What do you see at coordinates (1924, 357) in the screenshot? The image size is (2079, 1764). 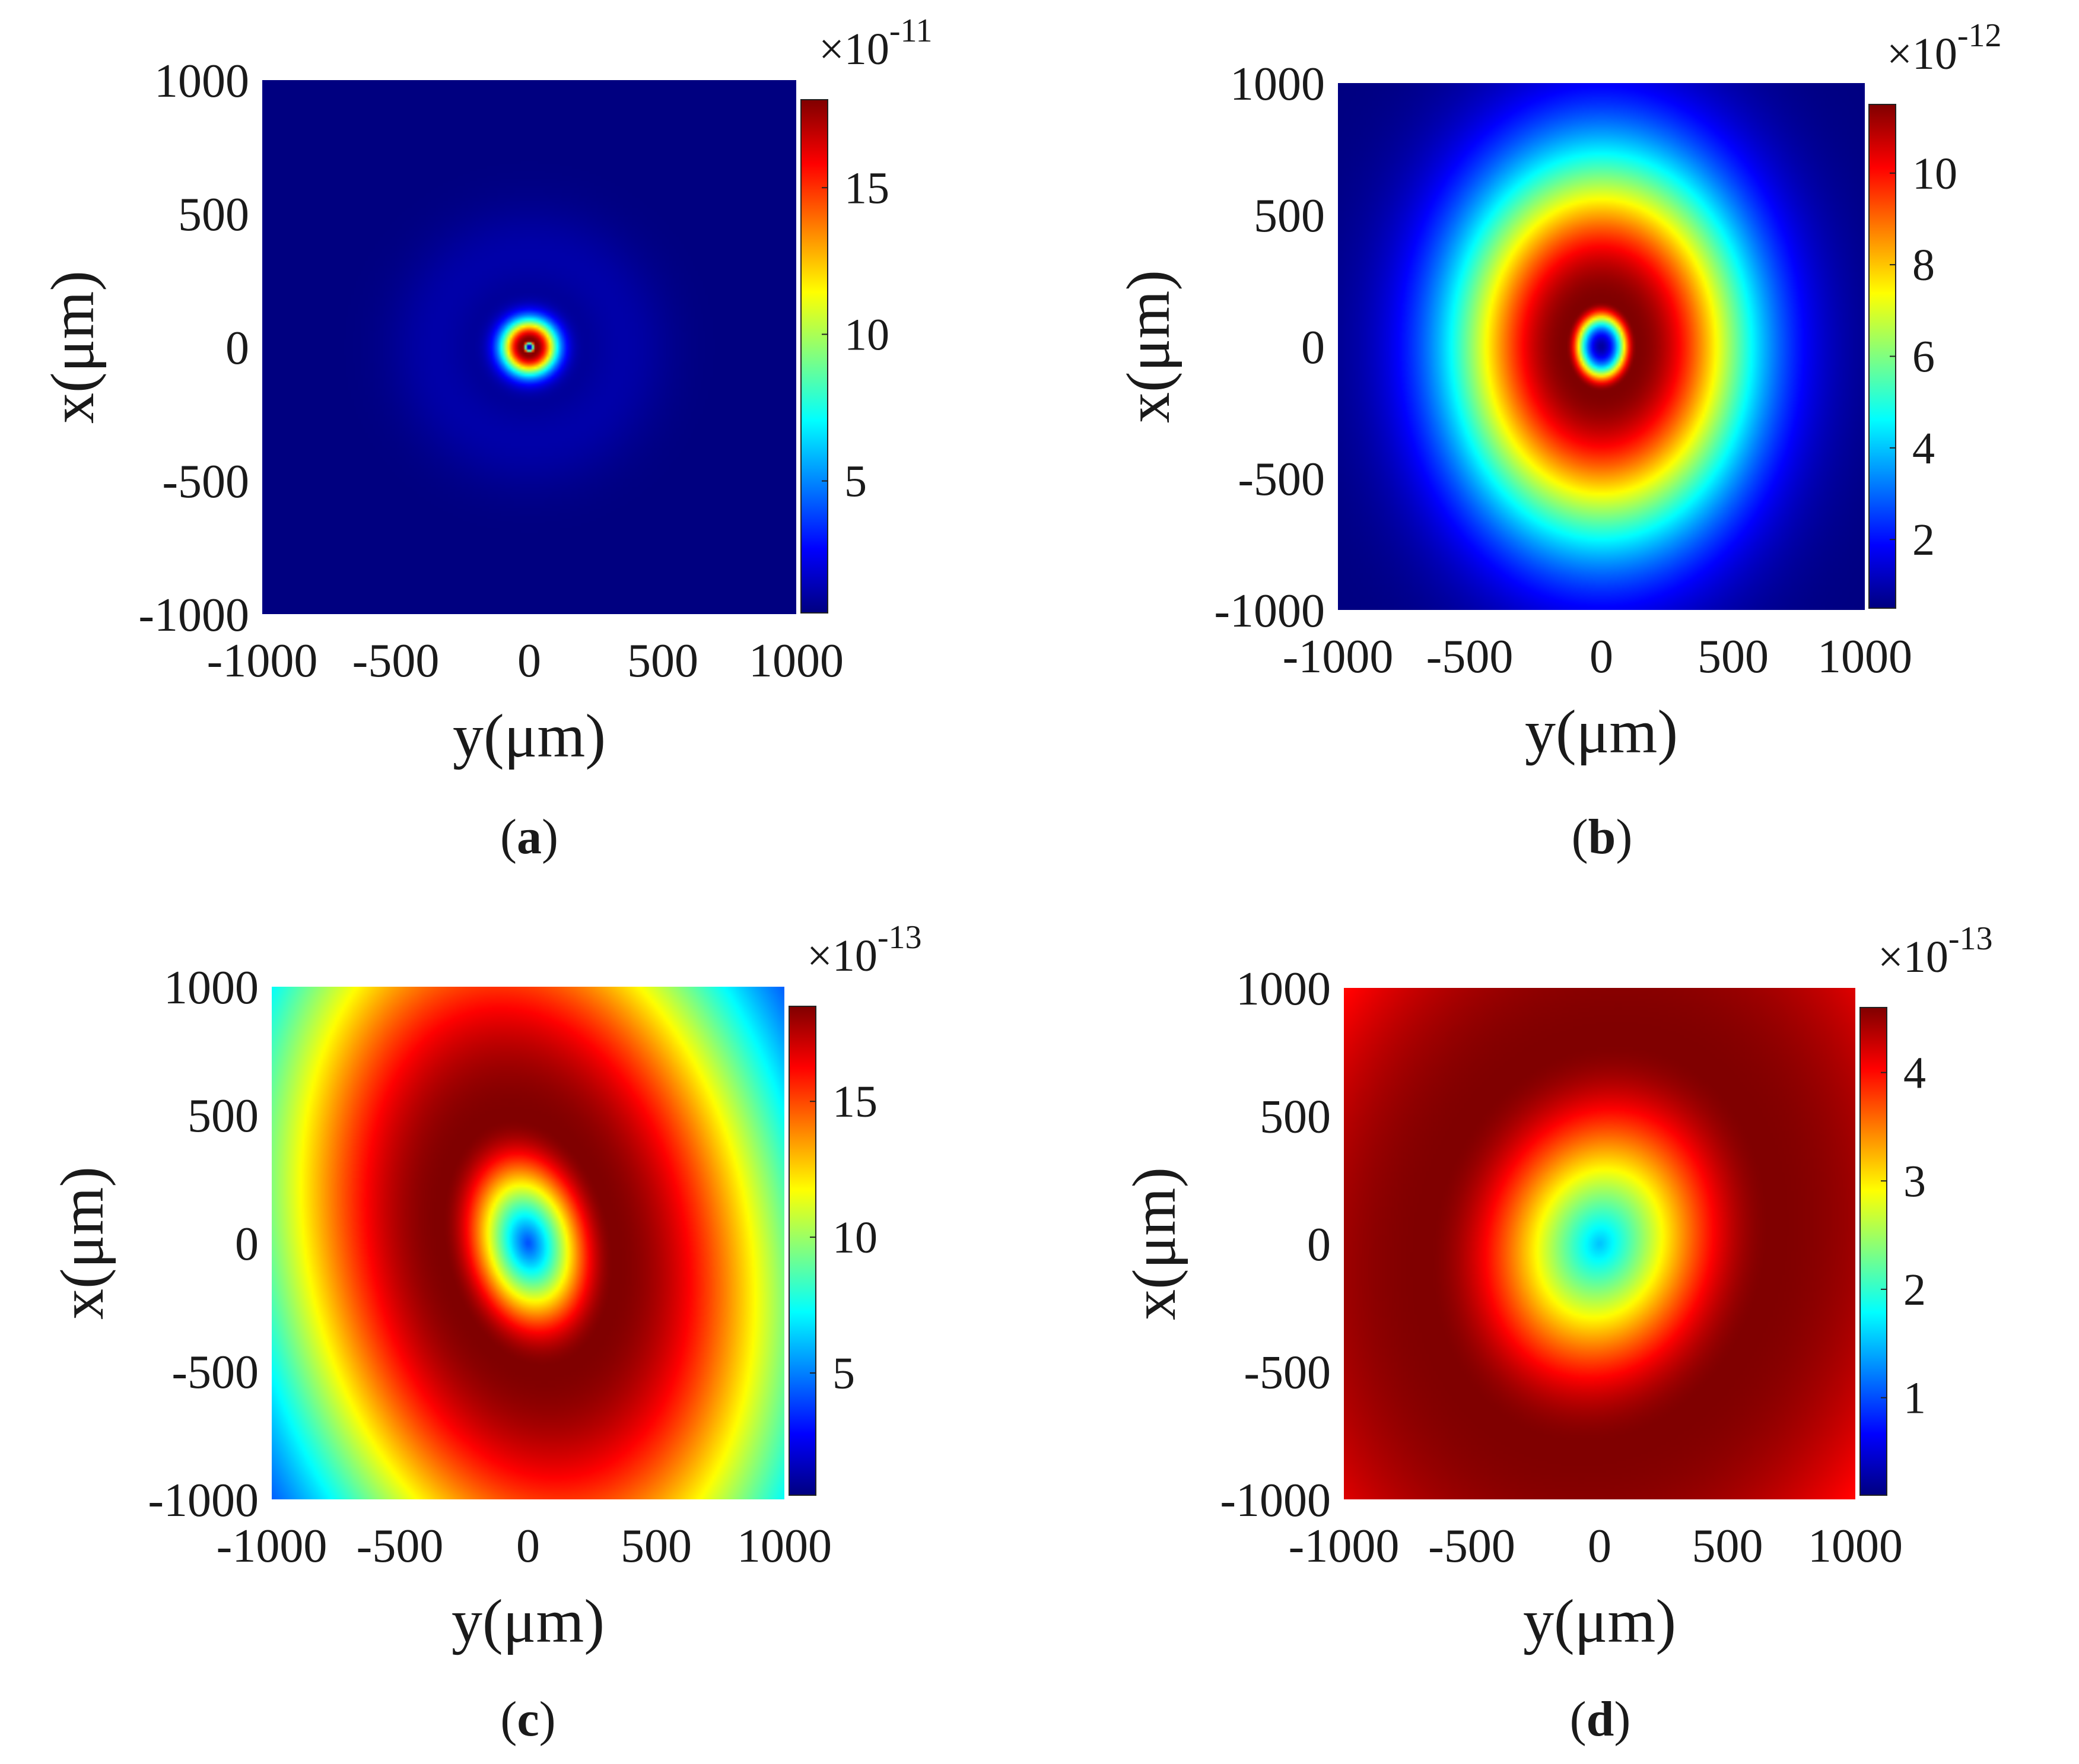 I see `colorbar-tick-label: 6` at bounding box center [1924, 357].